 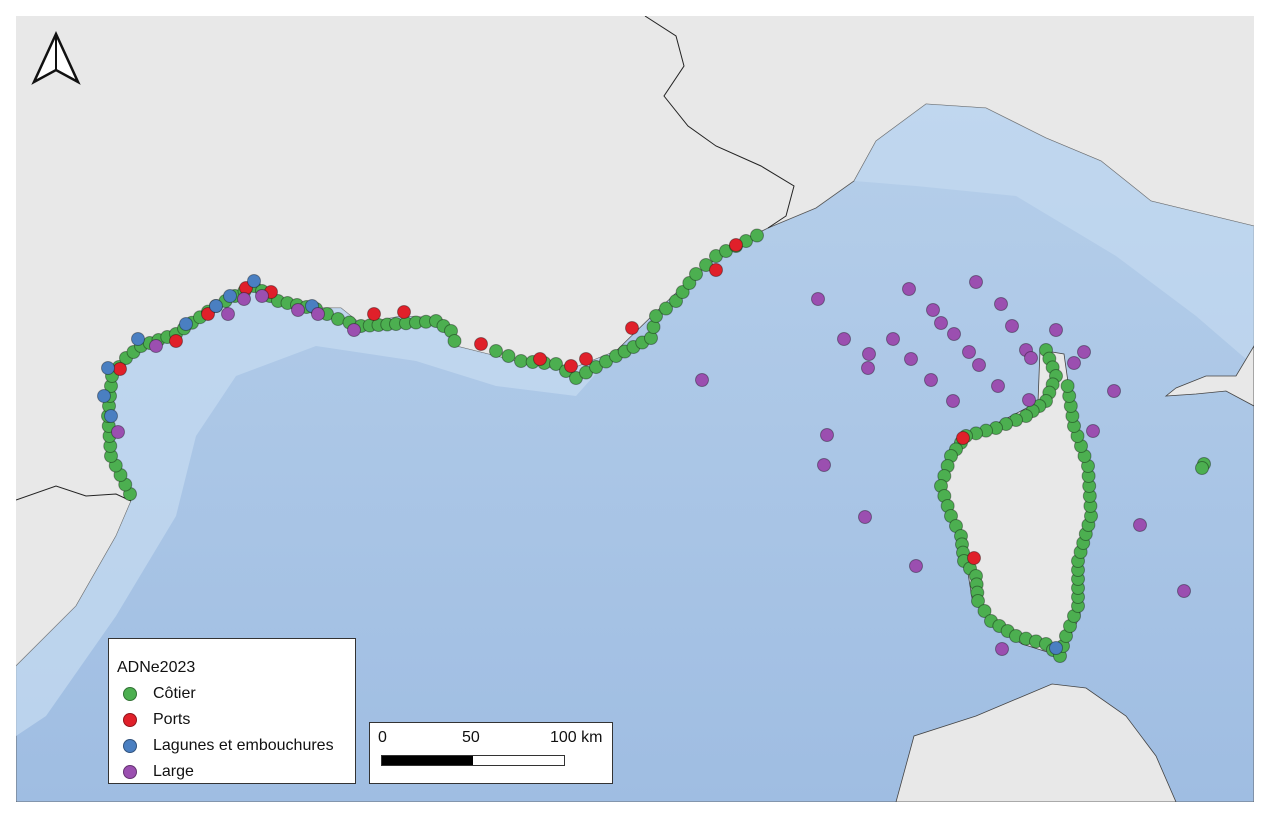 What do you see at coordinates (173, 771) in the screenshot?
I see `legend-label: Large` at bounding box center [173, 771].